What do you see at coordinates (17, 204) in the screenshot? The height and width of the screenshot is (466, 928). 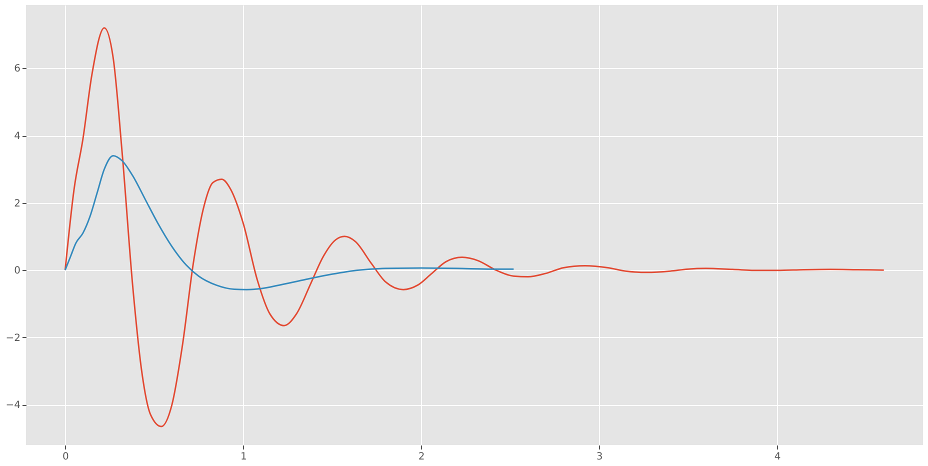 I see `y-tick-label: 2` at bounding box center [17, 204].